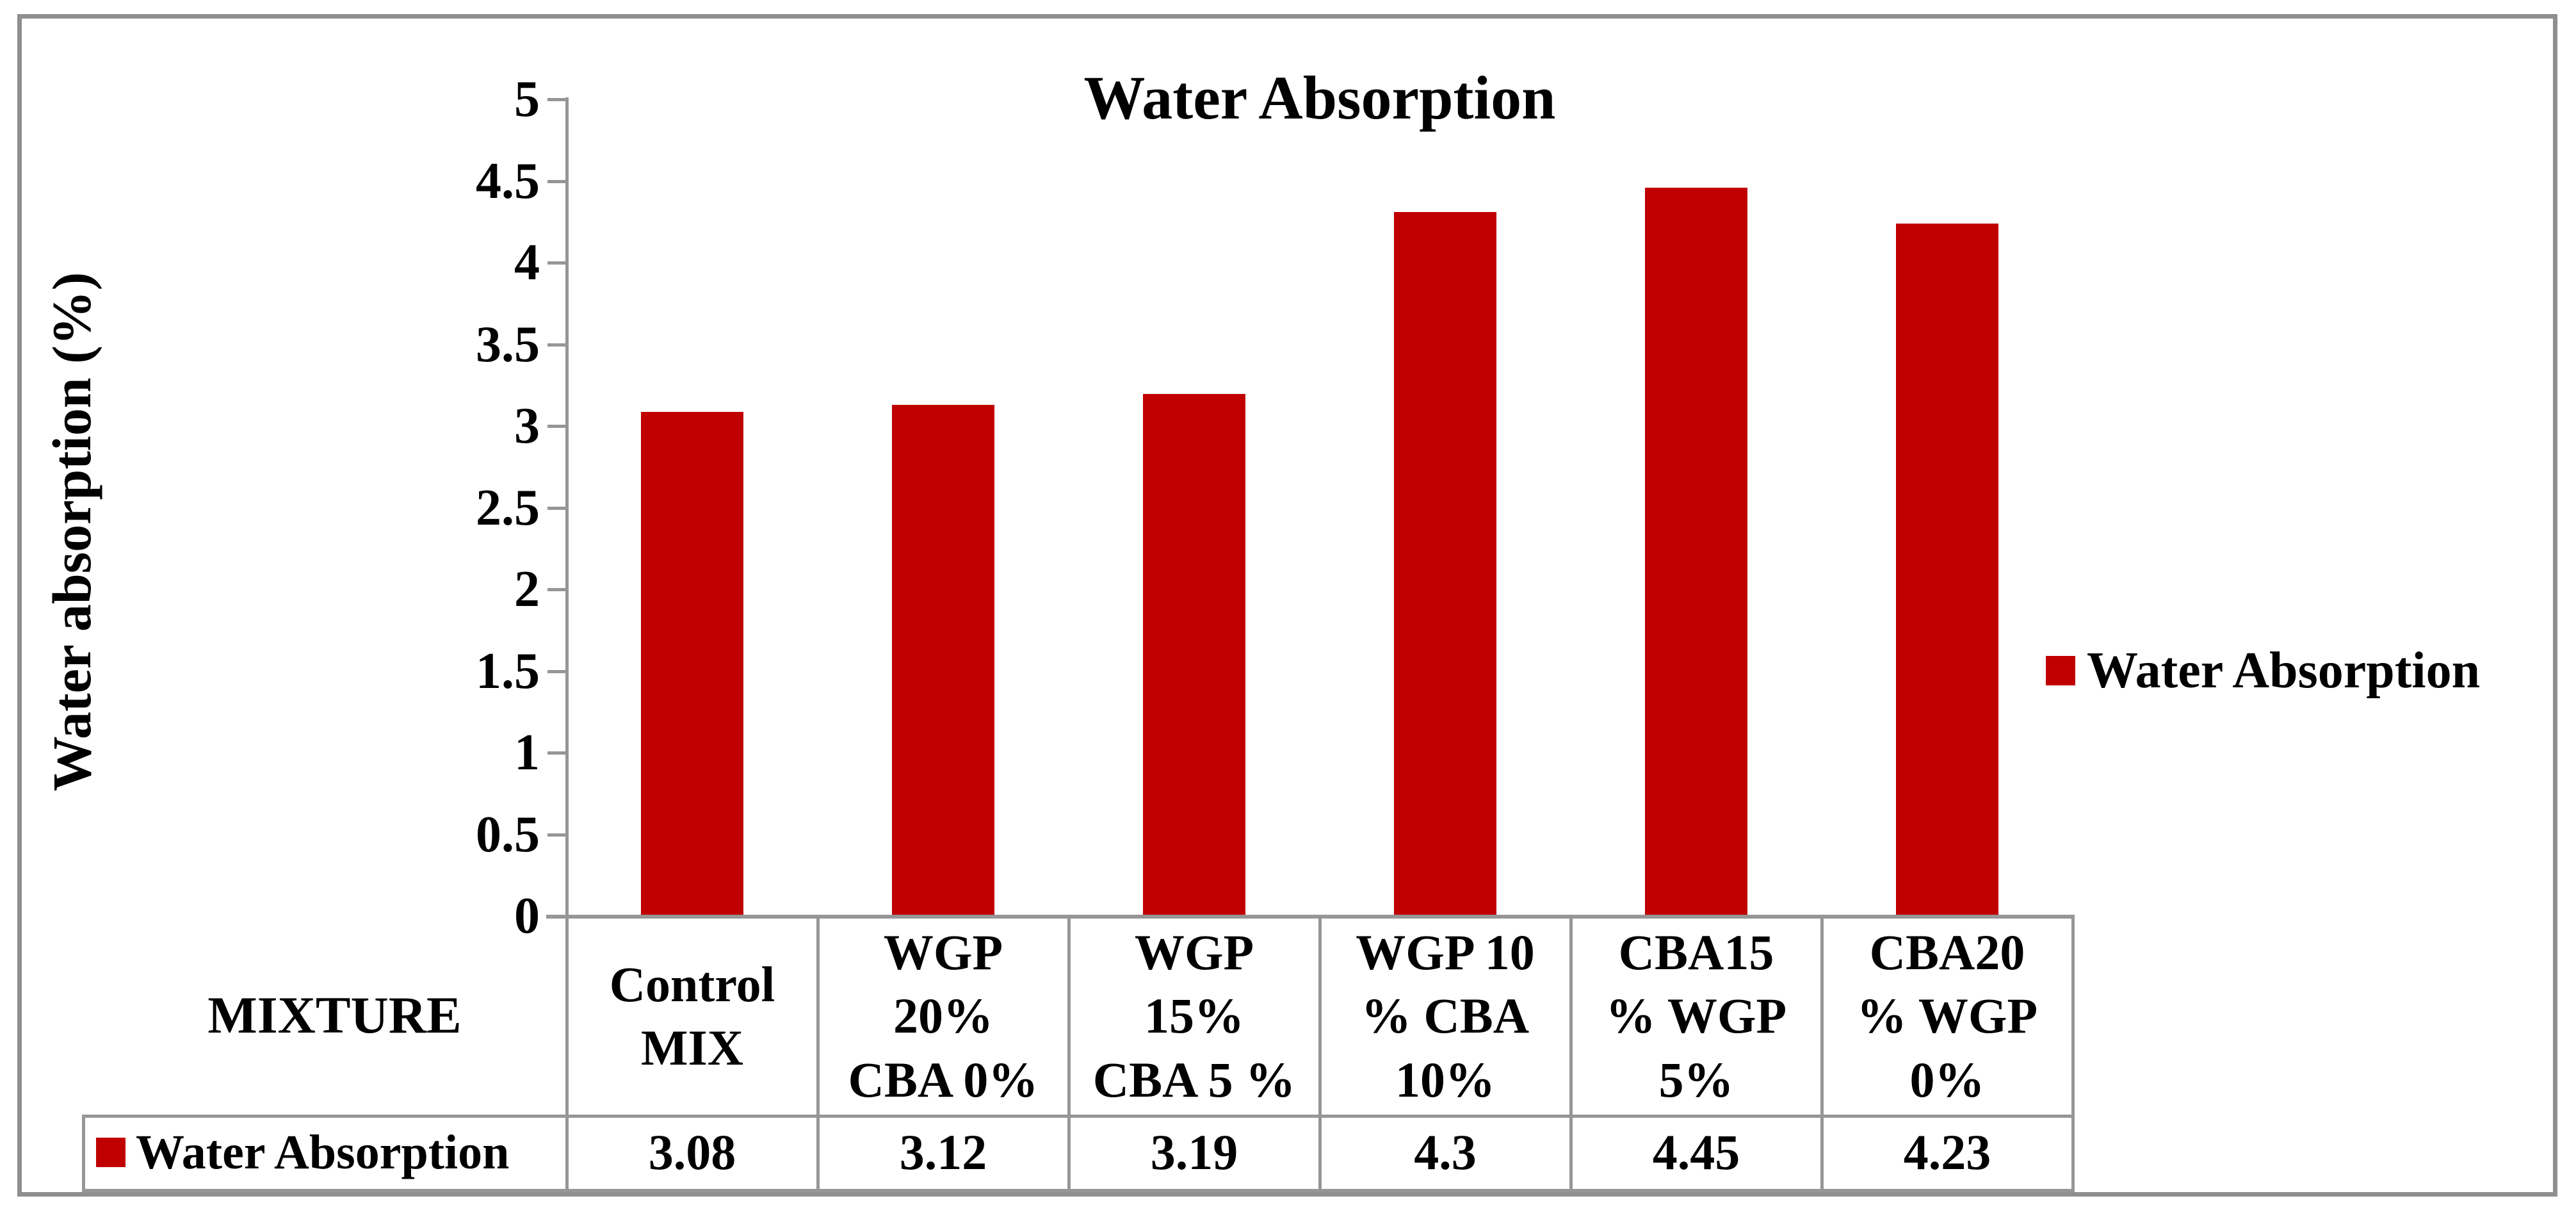 This screenshot has height=1219, width=2576. I want to click on table-value-1: 3.08, so click(692, 1152).